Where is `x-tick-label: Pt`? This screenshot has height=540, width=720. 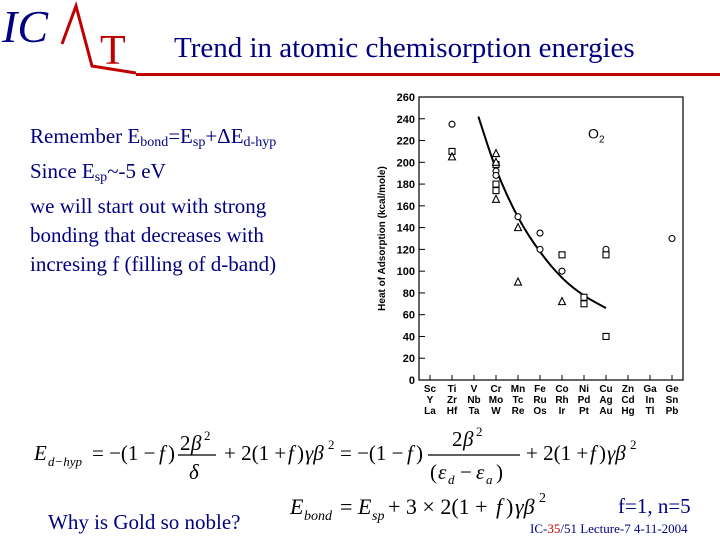 x-tick-label: Pt is located at coordinates (584, 411).